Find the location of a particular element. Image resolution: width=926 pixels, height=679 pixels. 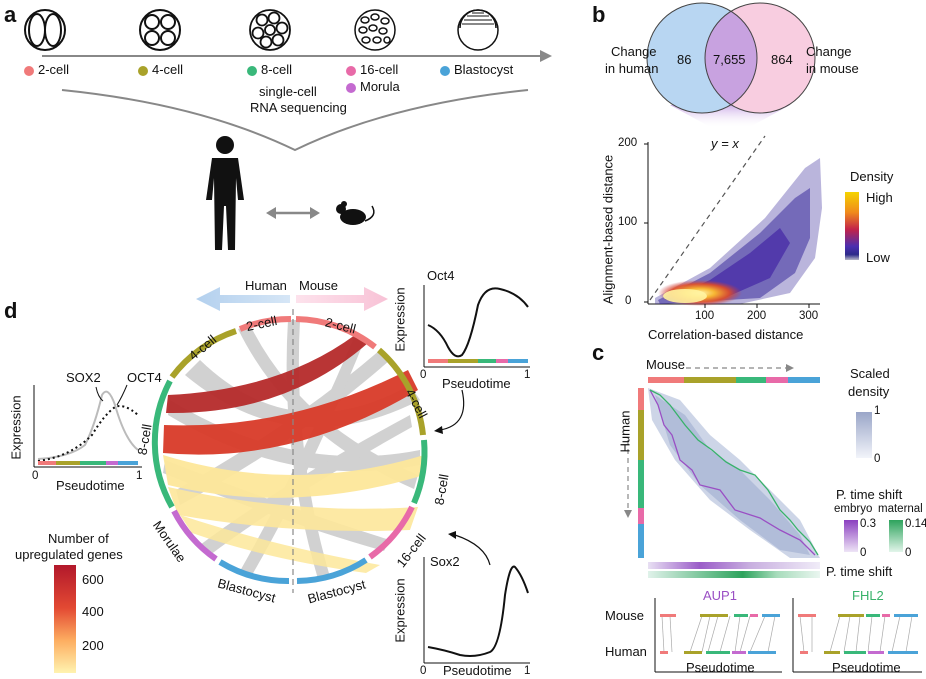

human-stage-bar is located at coordinates (641, 473).